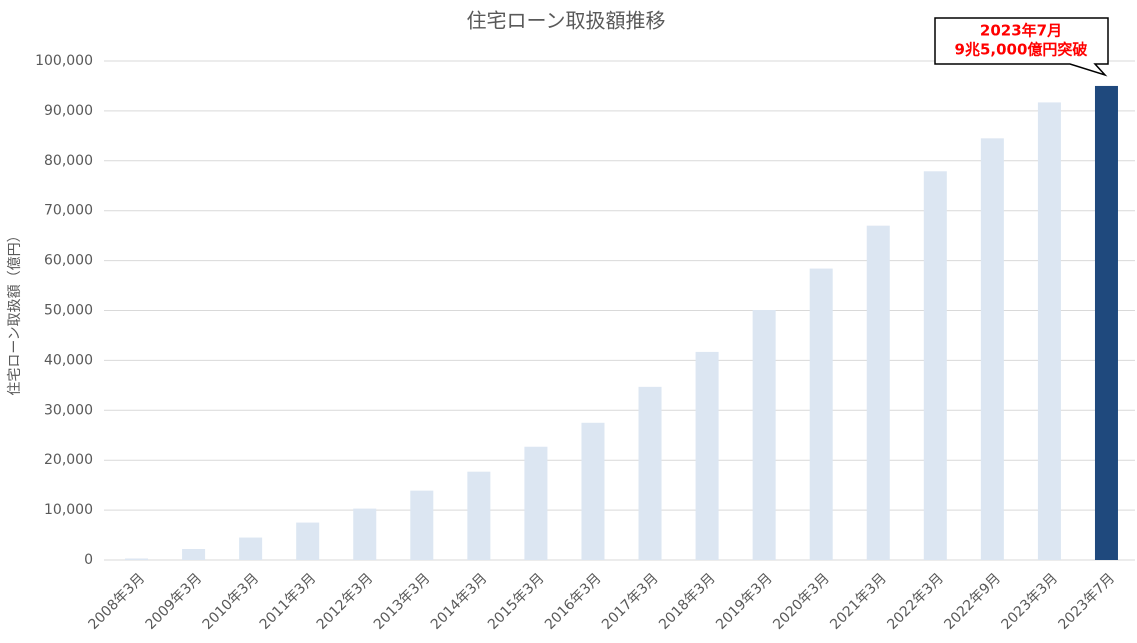 The height and width of the screenshot is (643, 1137). Describe the element at coordinates (68, 410) in the screenshot. I see `y-tick-label: 30,000` at that location.